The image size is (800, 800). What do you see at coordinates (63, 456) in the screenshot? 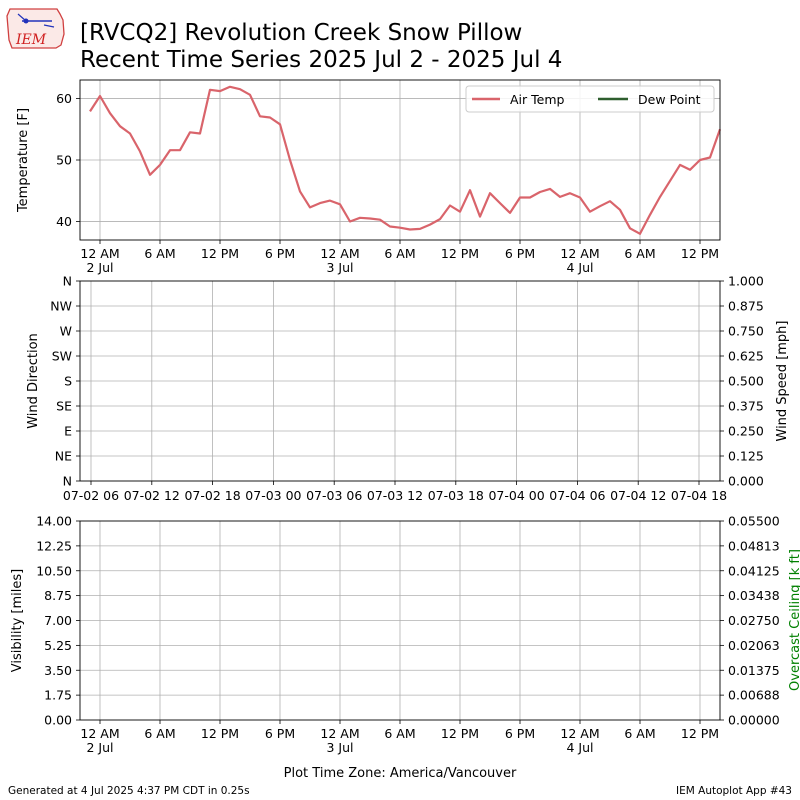
I see `y-tick-label: NE` at bounding box center [63, 456].